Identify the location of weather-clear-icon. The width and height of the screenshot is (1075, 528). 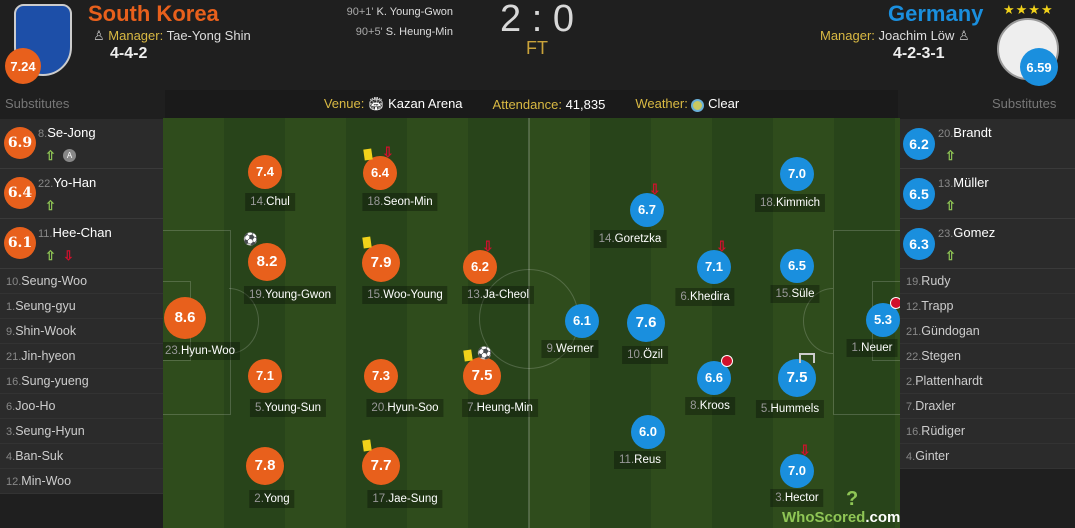
(698, 105).